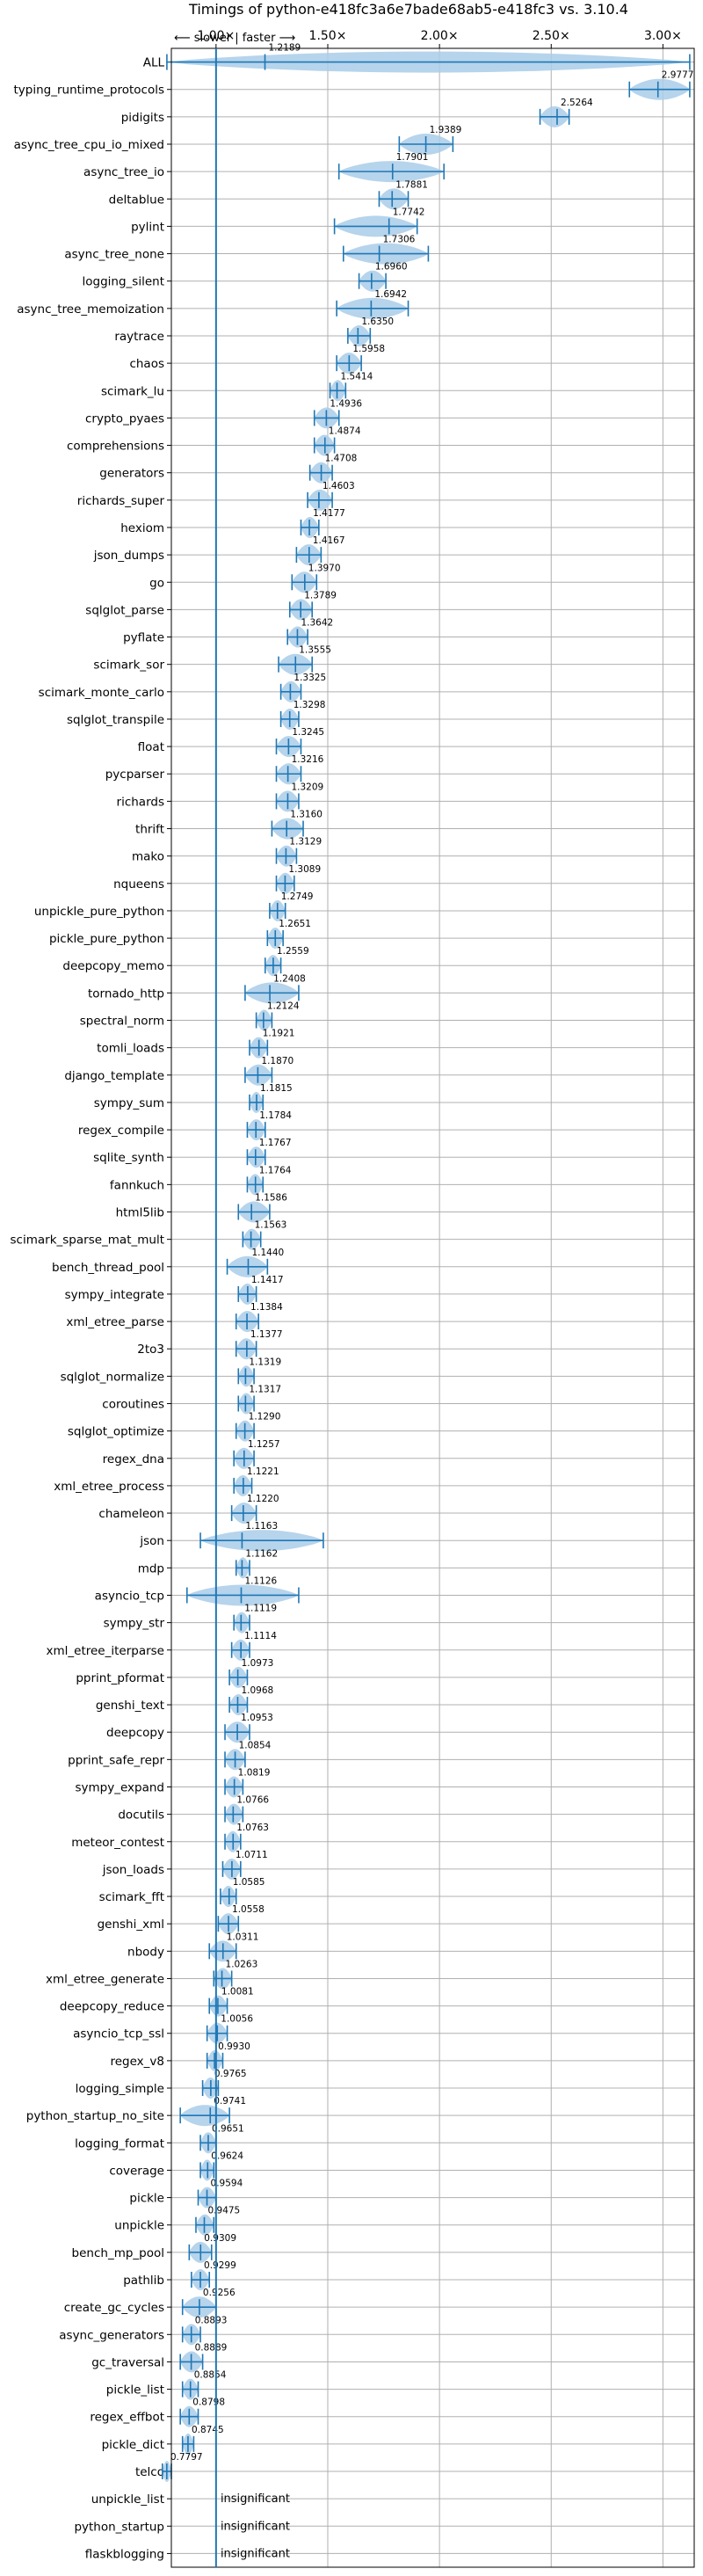  I want to click on benchmark-row: python_startup_no_site 0.9741, so click(136, 2111).